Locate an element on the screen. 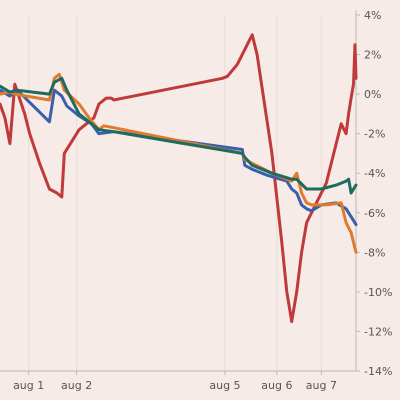 The image size is (400, 400). y-tick-label: -6% is located at coordinates (374, 213).